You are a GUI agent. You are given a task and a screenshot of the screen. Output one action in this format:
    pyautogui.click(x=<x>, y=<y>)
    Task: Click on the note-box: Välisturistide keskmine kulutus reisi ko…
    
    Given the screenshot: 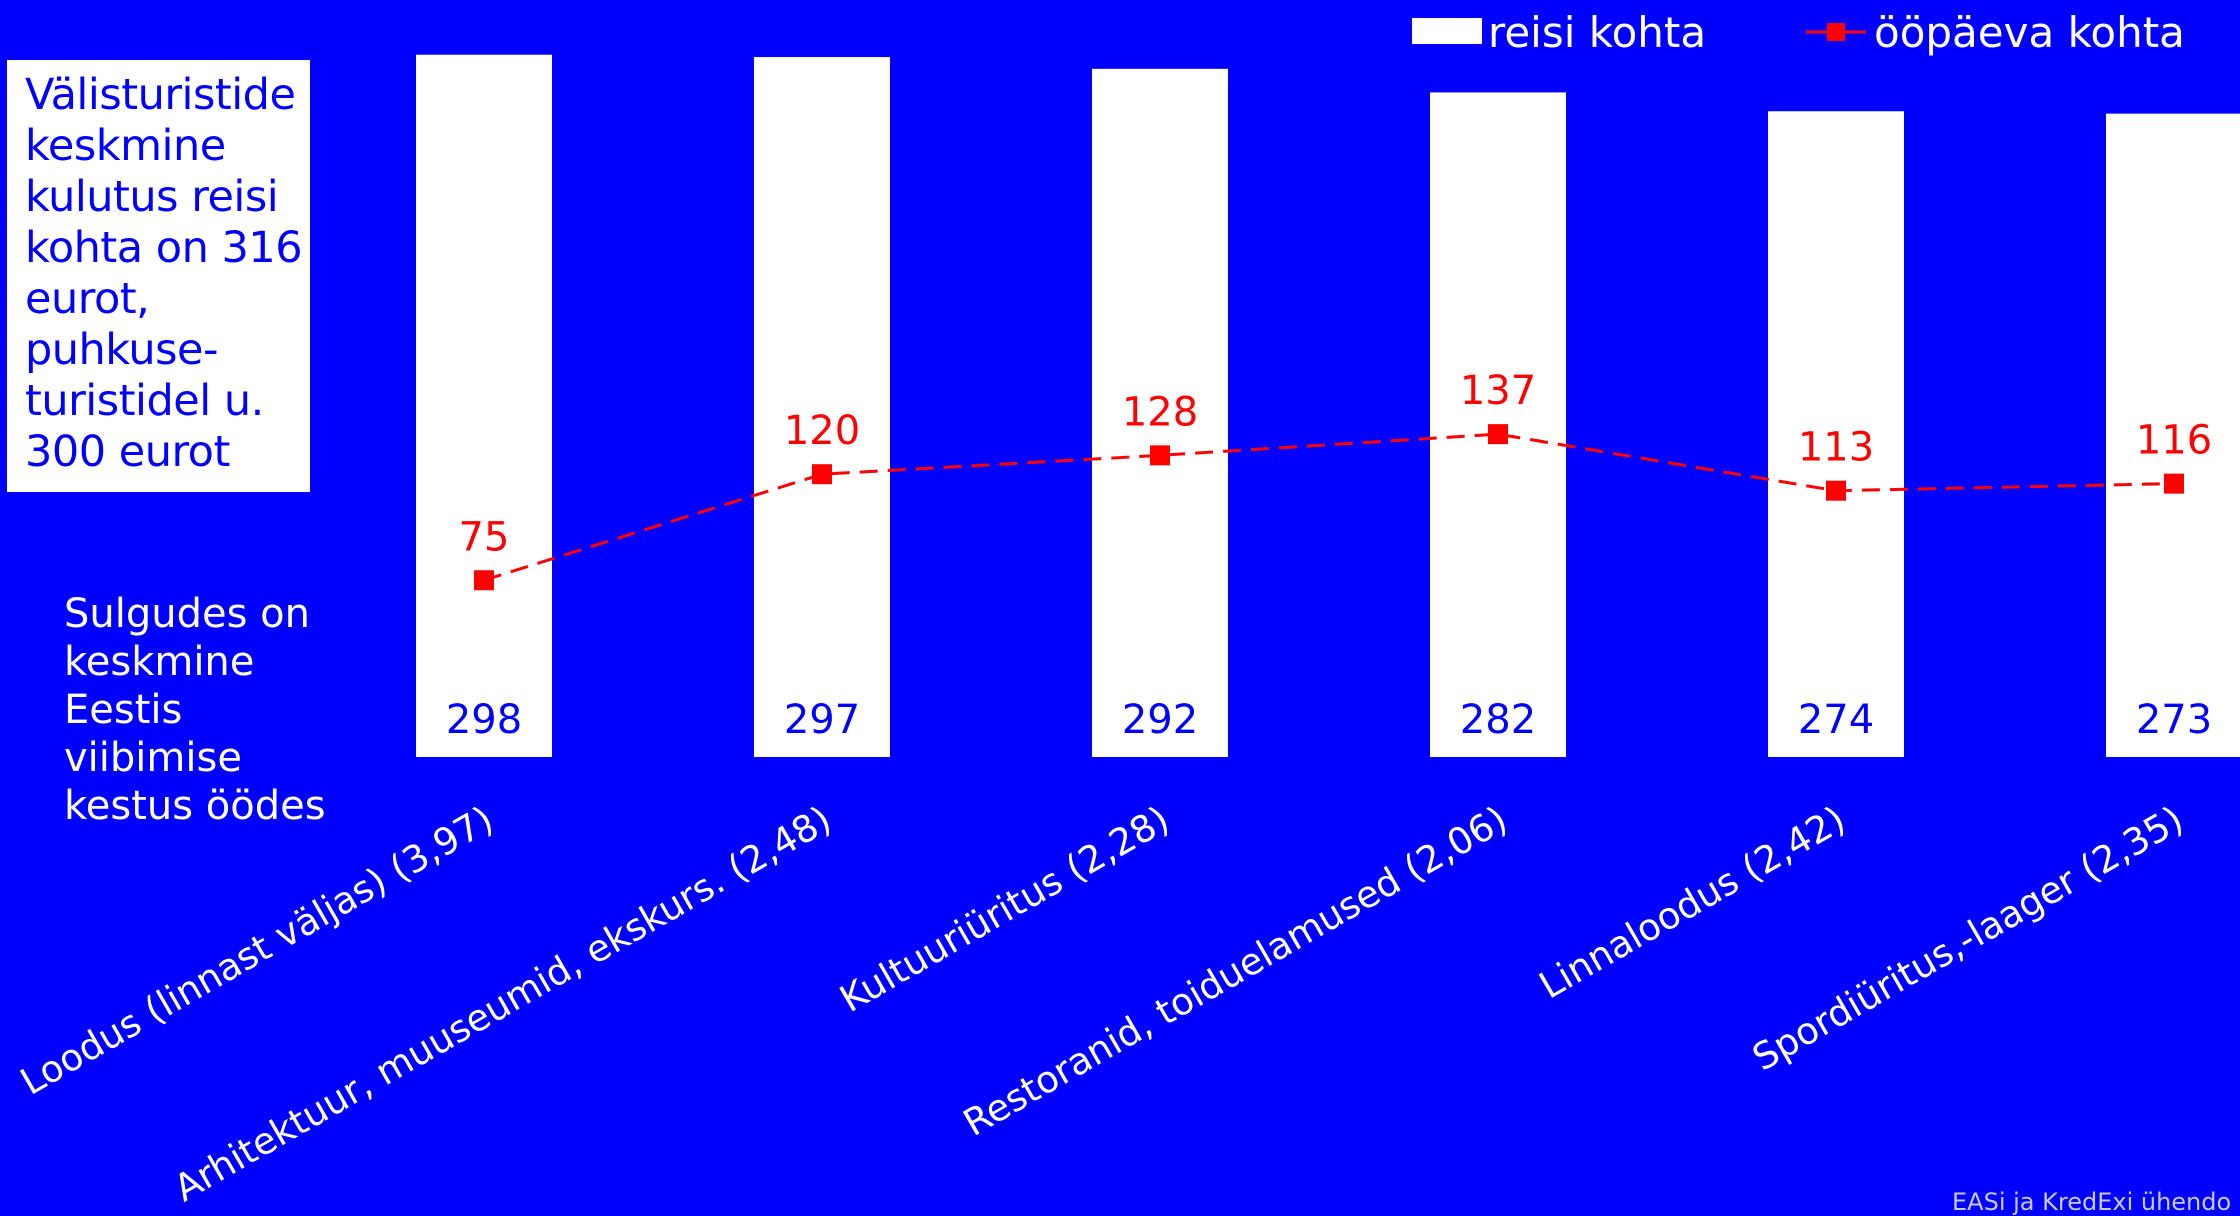 What is the action you would take?
    pyautogui.click(x=158, y=276)
    